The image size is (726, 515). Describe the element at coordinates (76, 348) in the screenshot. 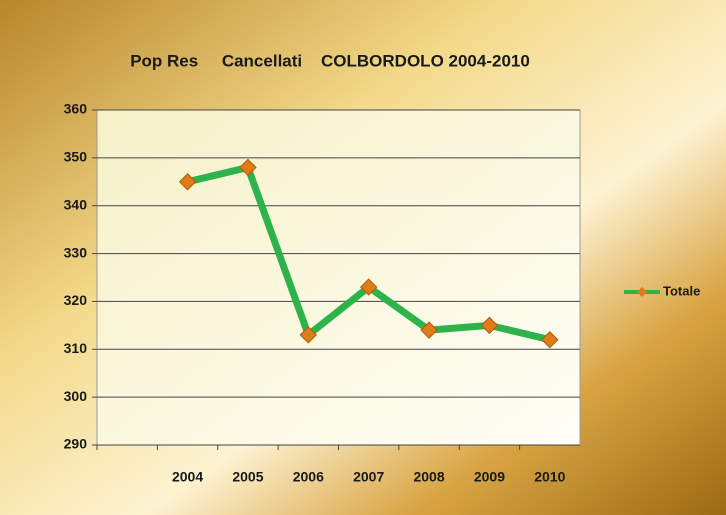

I see `y-tick-label: 310` at that location.